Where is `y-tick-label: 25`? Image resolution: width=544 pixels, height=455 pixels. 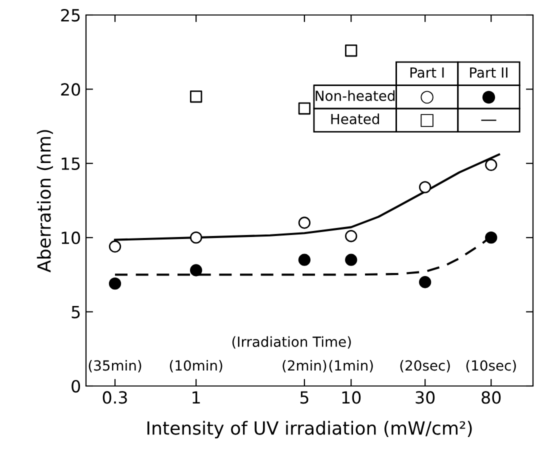
y-tick-label: 25 is located at coordinates (70, 15).